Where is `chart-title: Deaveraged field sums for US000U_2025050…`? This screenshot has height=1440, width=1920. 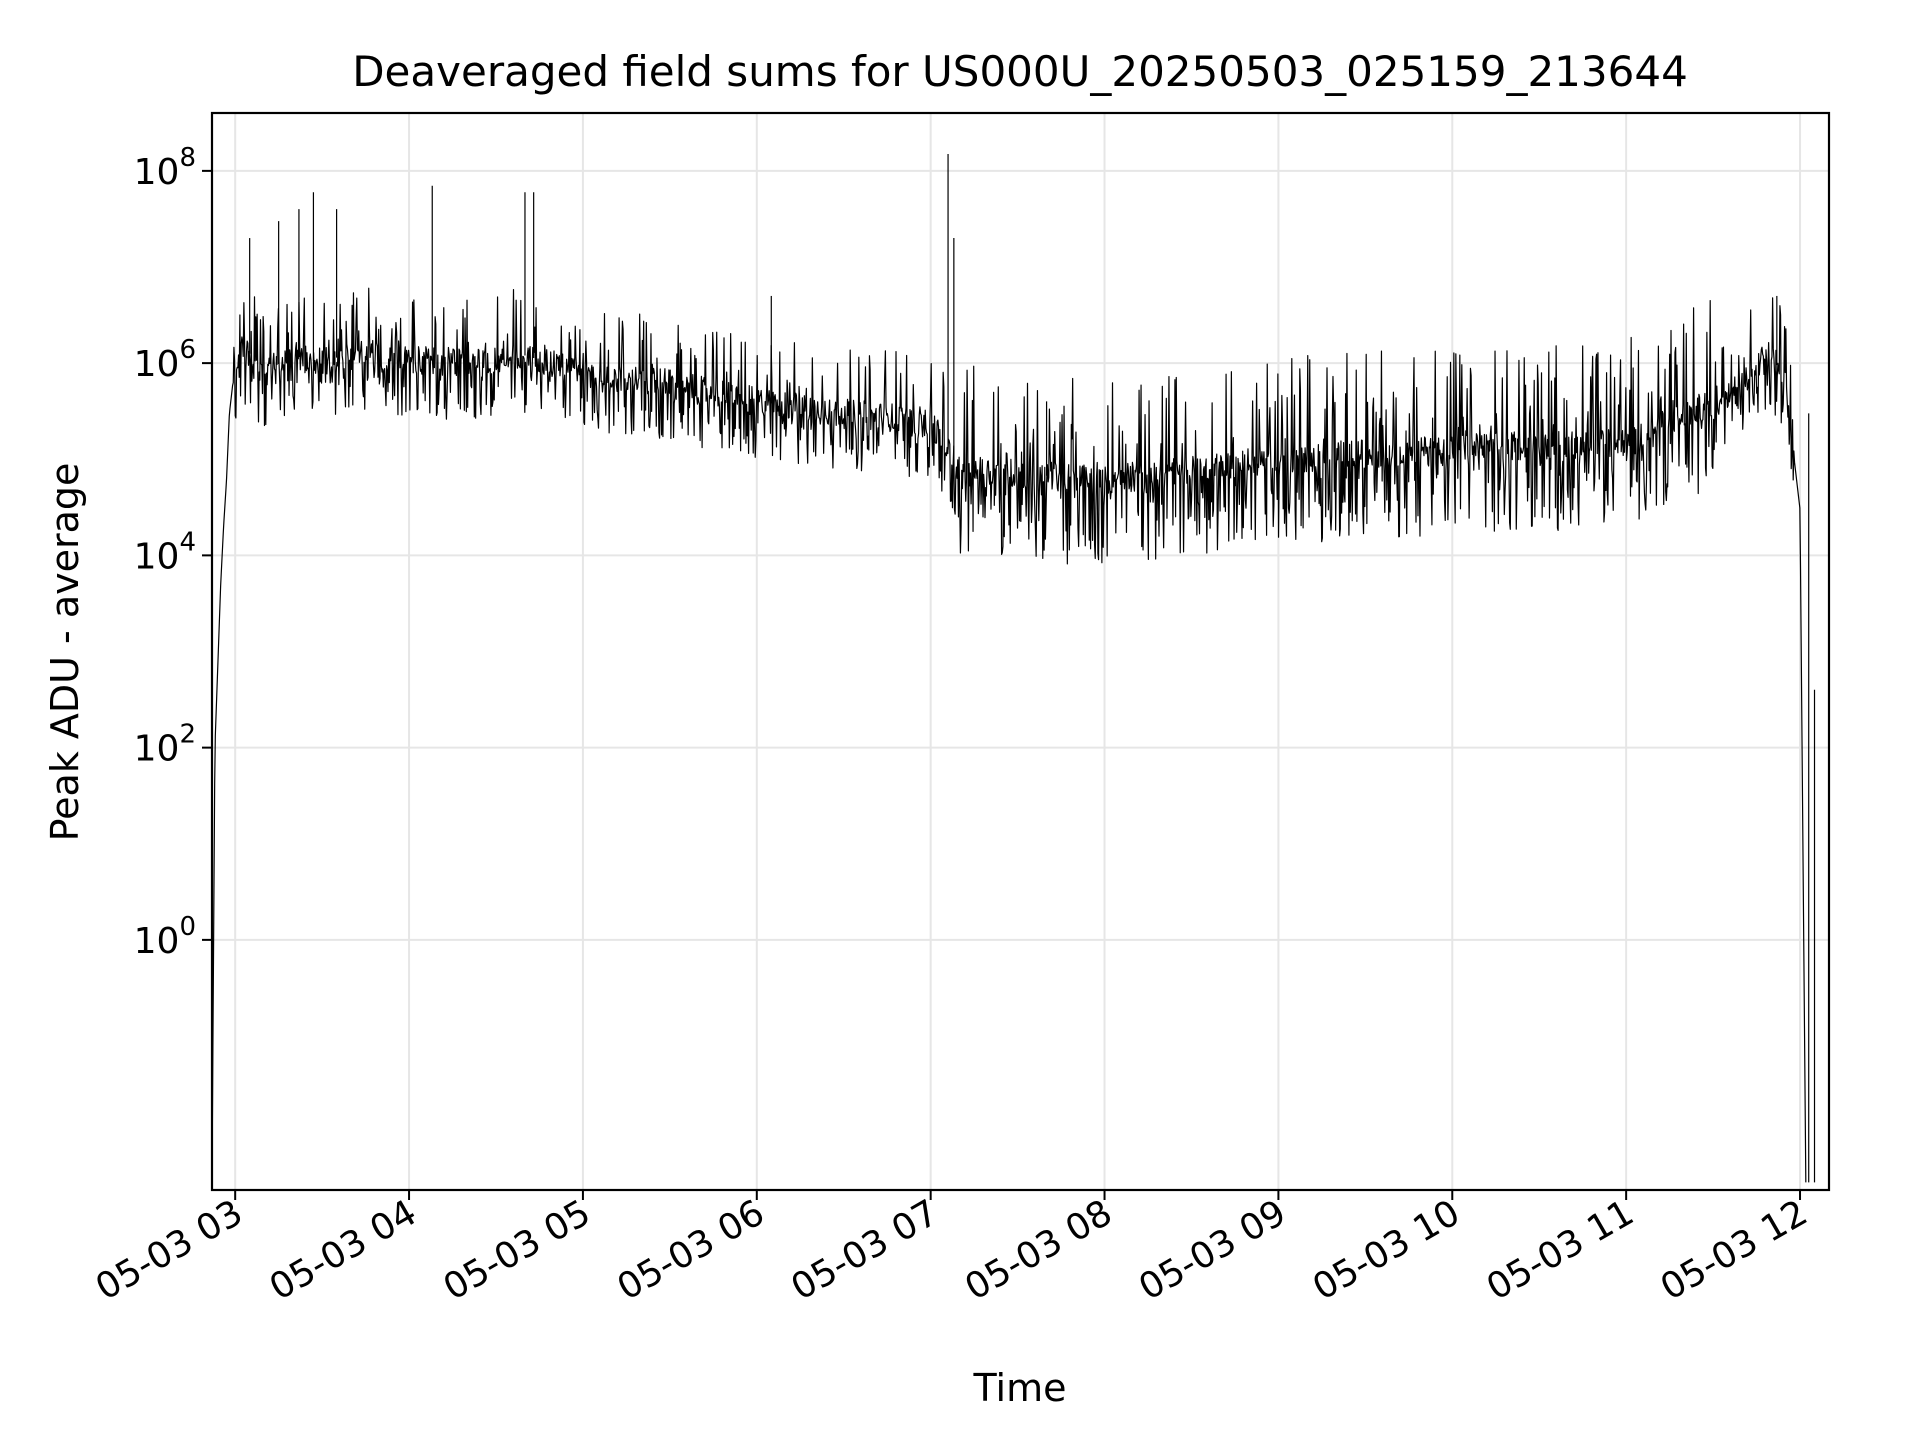 chart-title: Deaveraged field sums for US000U_2025050… is located at coordinates (1020, 71).